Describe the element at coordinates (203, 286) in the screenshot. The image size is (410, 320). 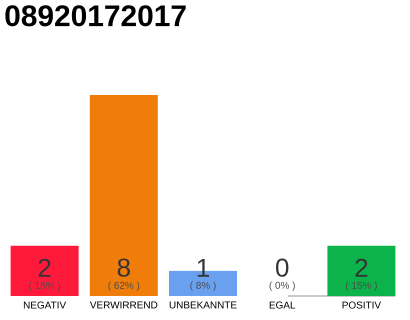
I see `annotation: ( 8% )` at that location.